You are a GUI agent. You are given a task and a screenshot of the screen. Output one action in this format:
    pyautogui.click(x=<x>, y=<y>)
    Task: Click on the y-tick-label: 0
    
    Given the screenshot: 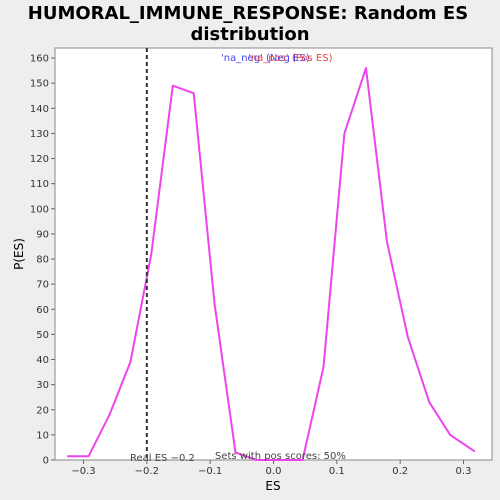 What is the action you would take?
    pyautogui.click(x=46, y=461)
    